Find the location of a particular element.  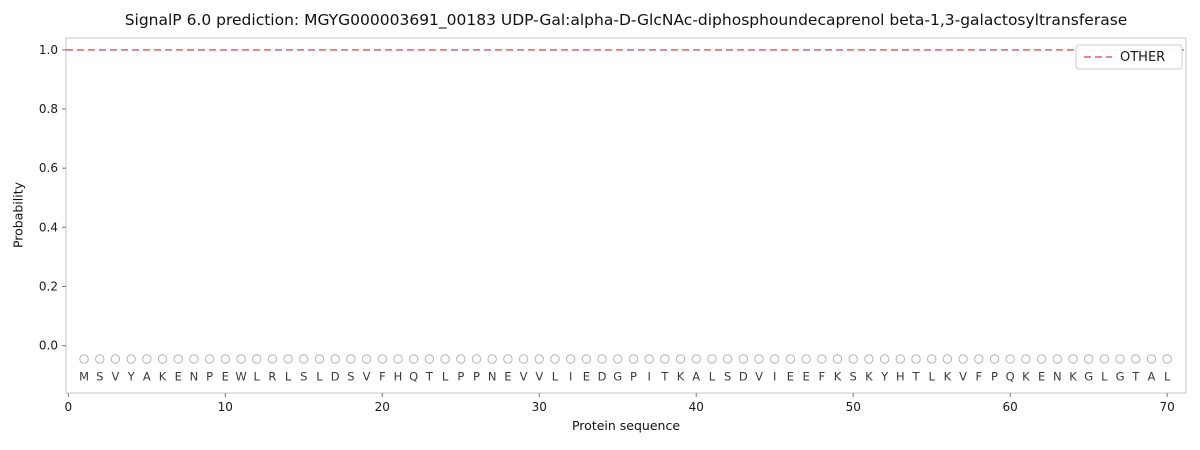

y-tick-label: 0.2 is located at coordinates (48, 287).